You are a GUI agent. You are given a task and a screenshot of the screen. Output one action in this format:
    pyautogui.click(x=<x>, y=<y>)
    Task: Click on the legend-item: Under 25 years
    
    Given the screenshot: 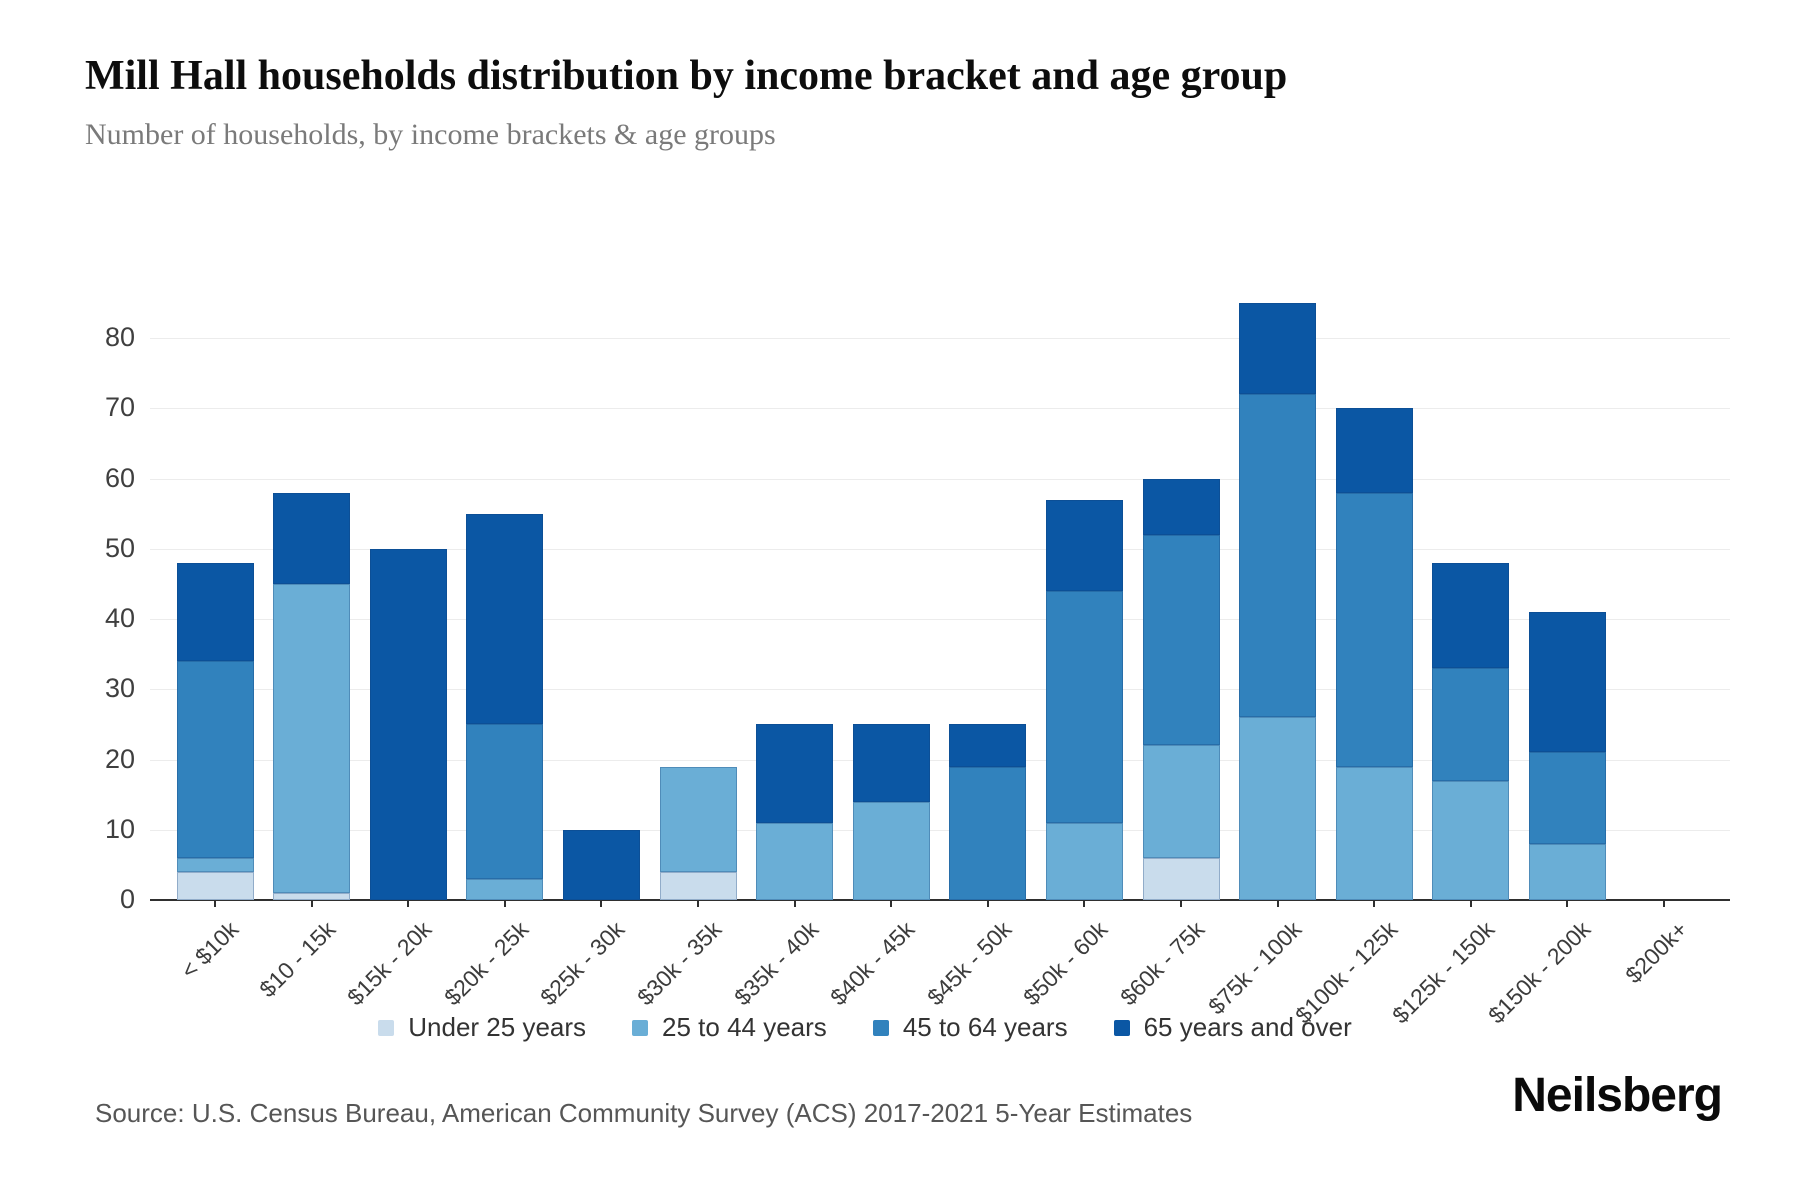 What is the action you would take?
    pyautogui.click(x=482, y=1027)
    